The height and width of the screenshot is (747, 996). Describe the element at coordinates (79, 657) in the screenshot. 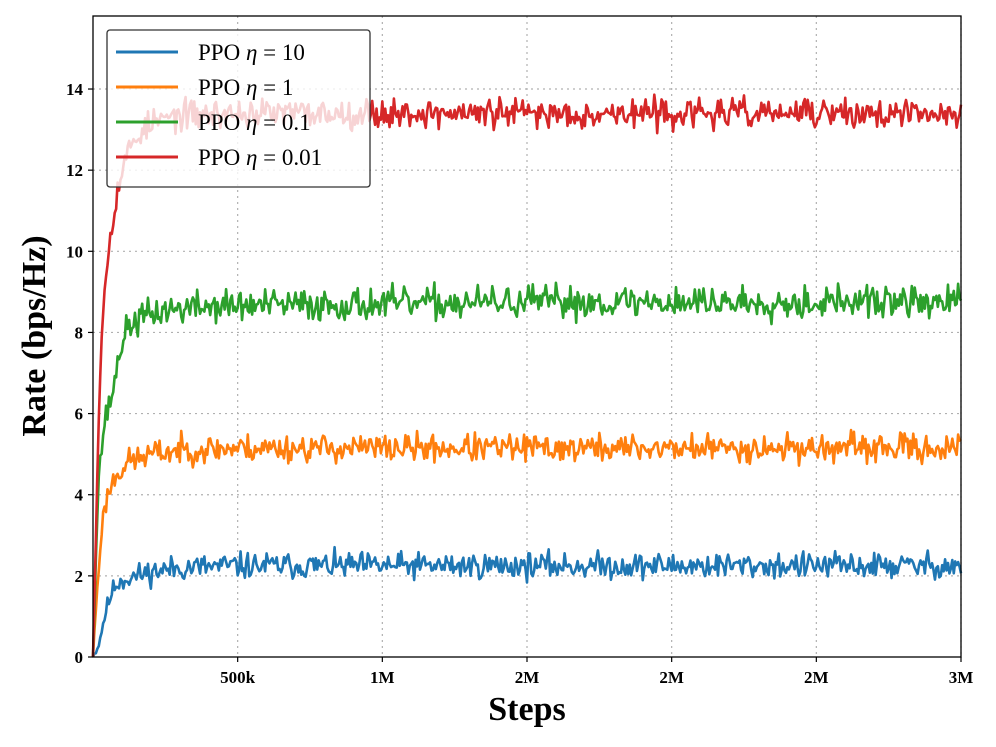

I see `y-tick-label: 0` at that location.